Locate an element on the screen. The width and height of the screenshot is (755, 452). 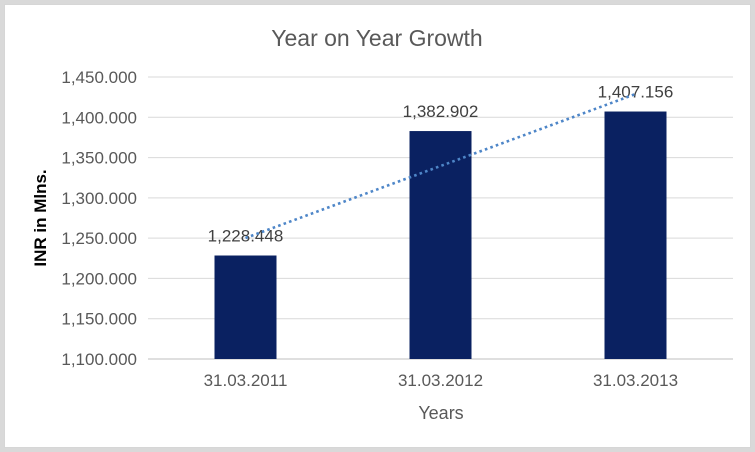
data-label: 1,228.448 is located at coordinates (246, 236).